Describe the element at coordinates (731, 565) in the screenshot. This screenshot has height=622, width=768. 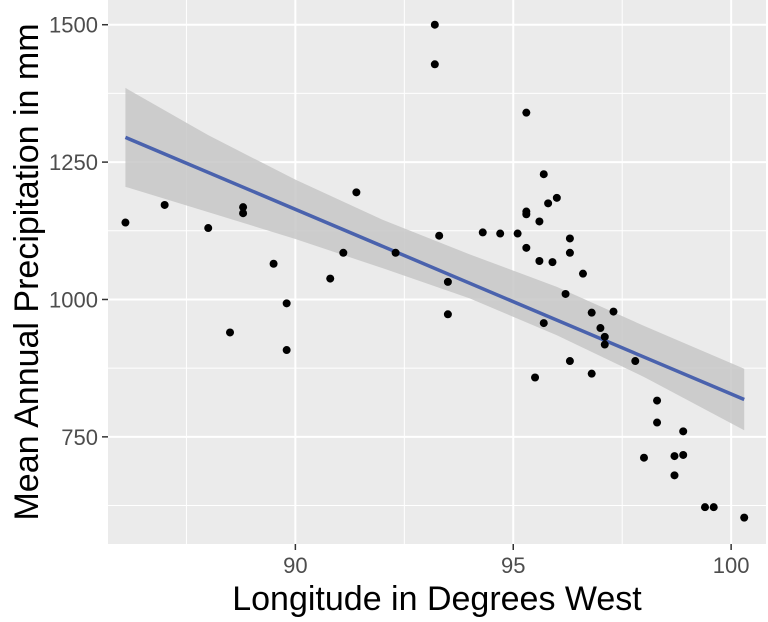
I see `x-tick-label: 100` at that location.